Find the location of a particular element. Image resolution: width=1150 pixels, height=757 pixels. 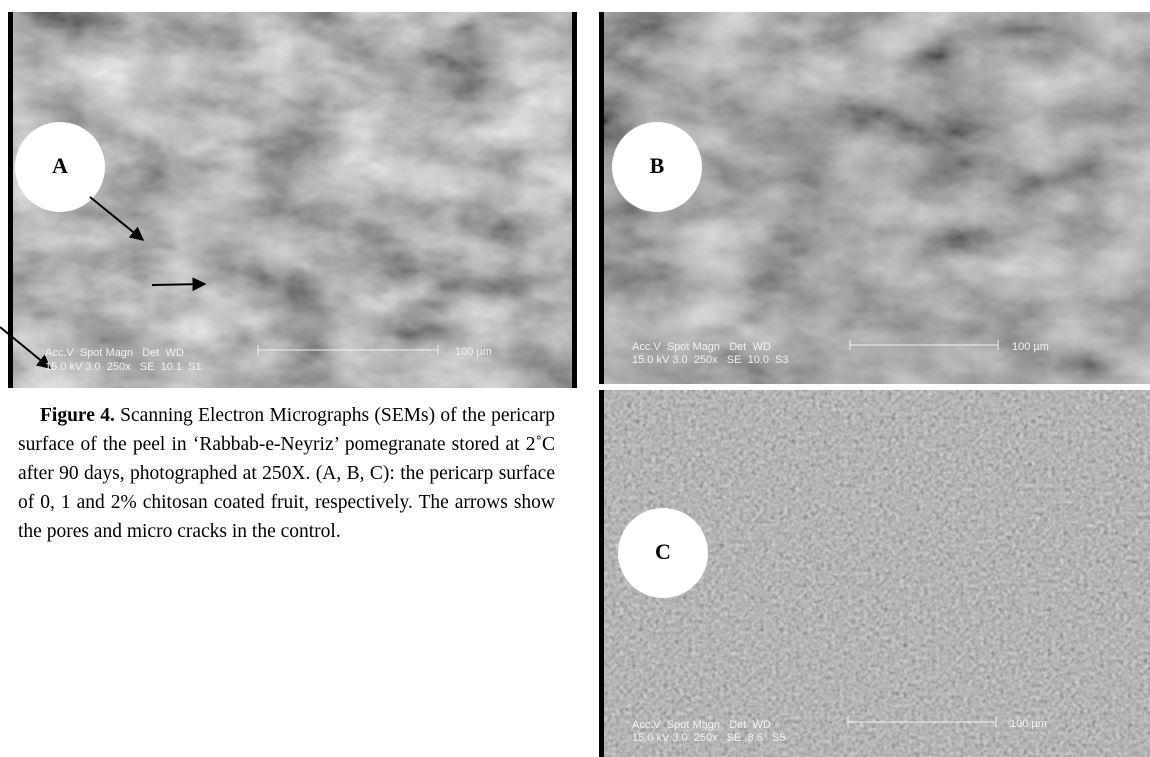

panel-label: B is located at coordinates (657, 165).